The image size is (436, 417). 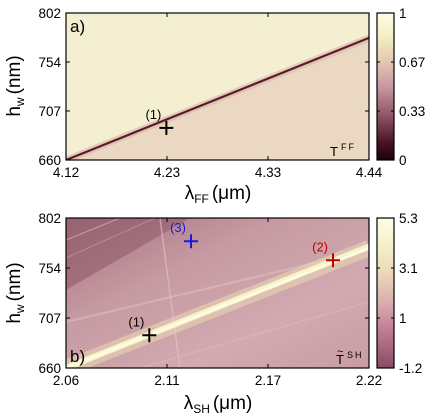 I want to click on panel-b-markers: (1) (2) (3), so click(x=234, y=281).